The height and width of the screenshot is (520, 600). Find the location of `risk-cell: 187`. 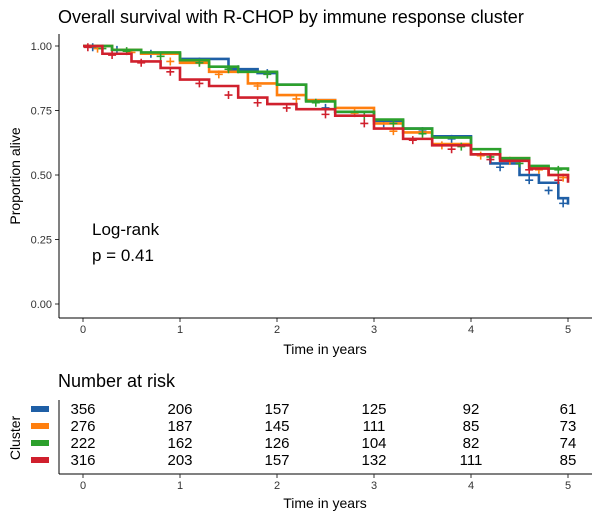

risk-cell: 187 is located at coordinates (179, 426).